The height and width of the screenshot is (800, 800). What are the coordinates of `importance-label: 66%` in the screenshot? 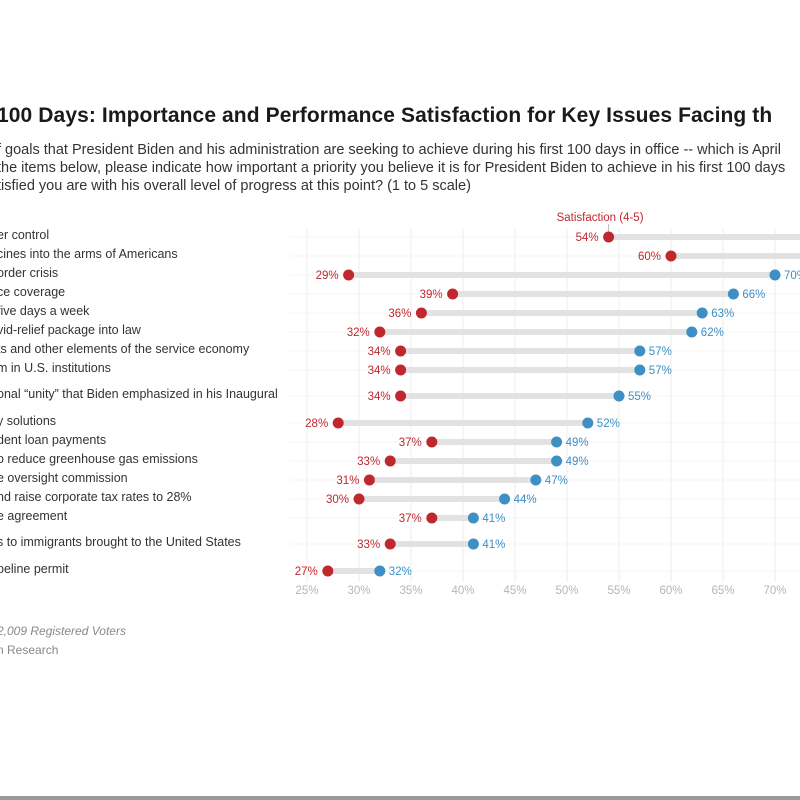 It's located at (753, 295).